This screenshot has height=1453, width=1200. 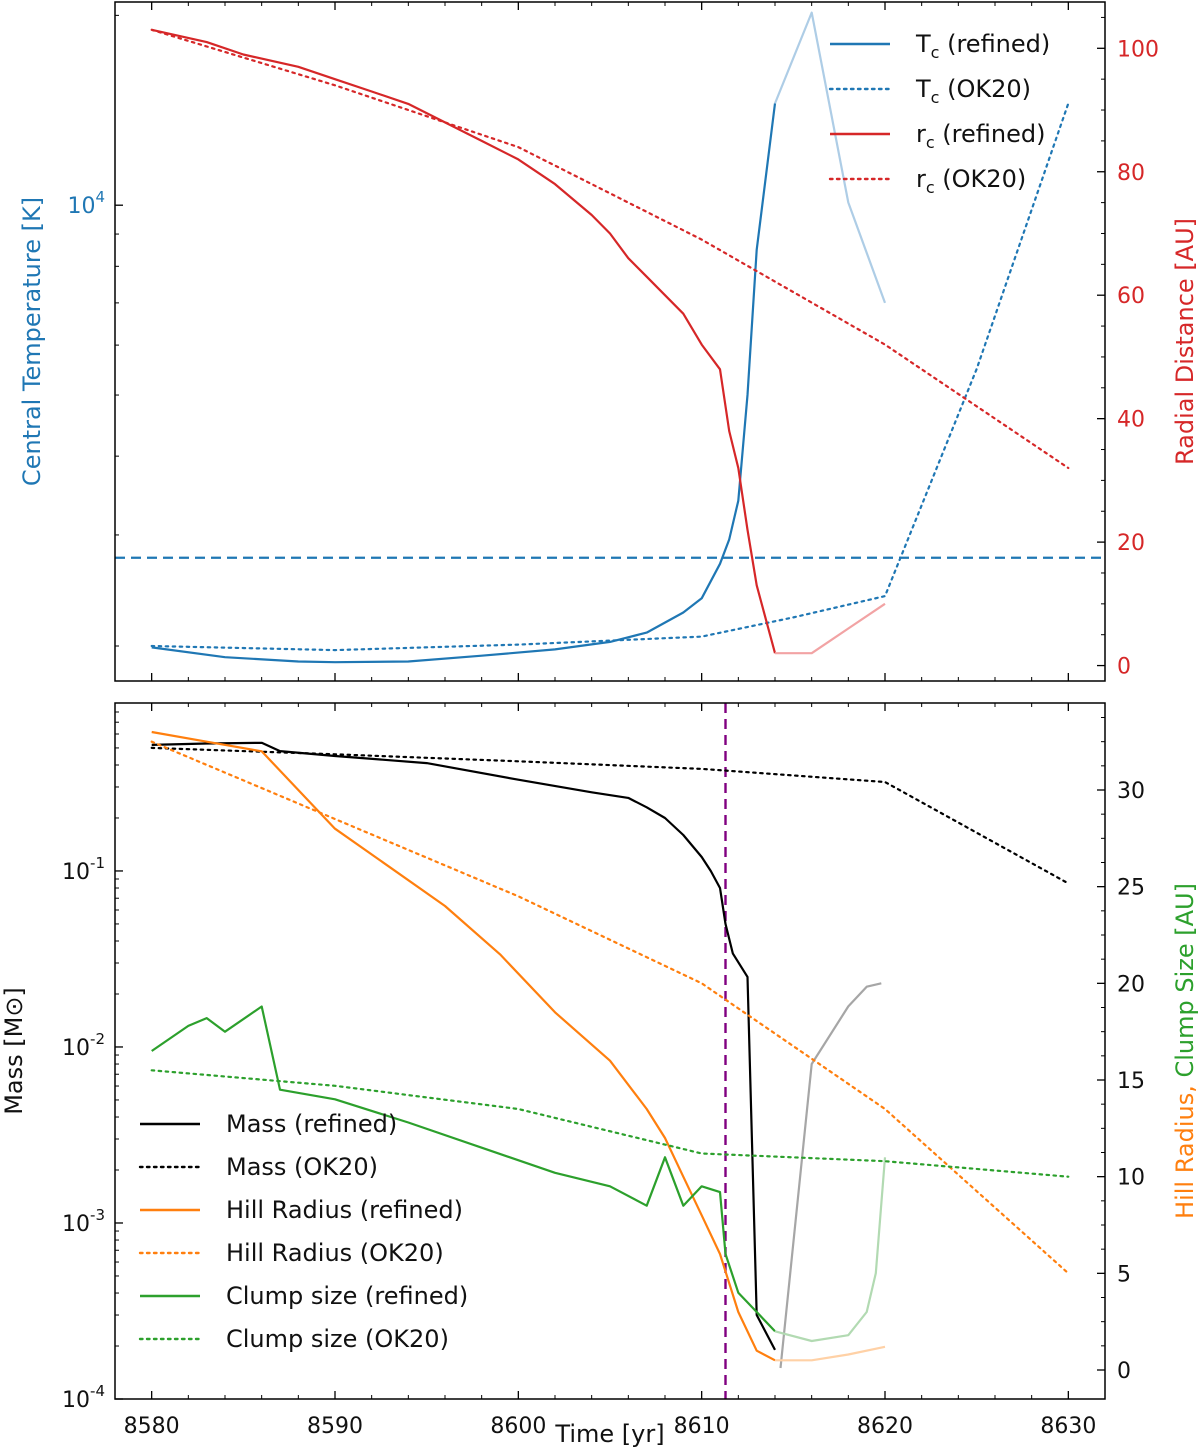 I want to click on series-line-clump-size-ok20, so click(x=610, y=1123).